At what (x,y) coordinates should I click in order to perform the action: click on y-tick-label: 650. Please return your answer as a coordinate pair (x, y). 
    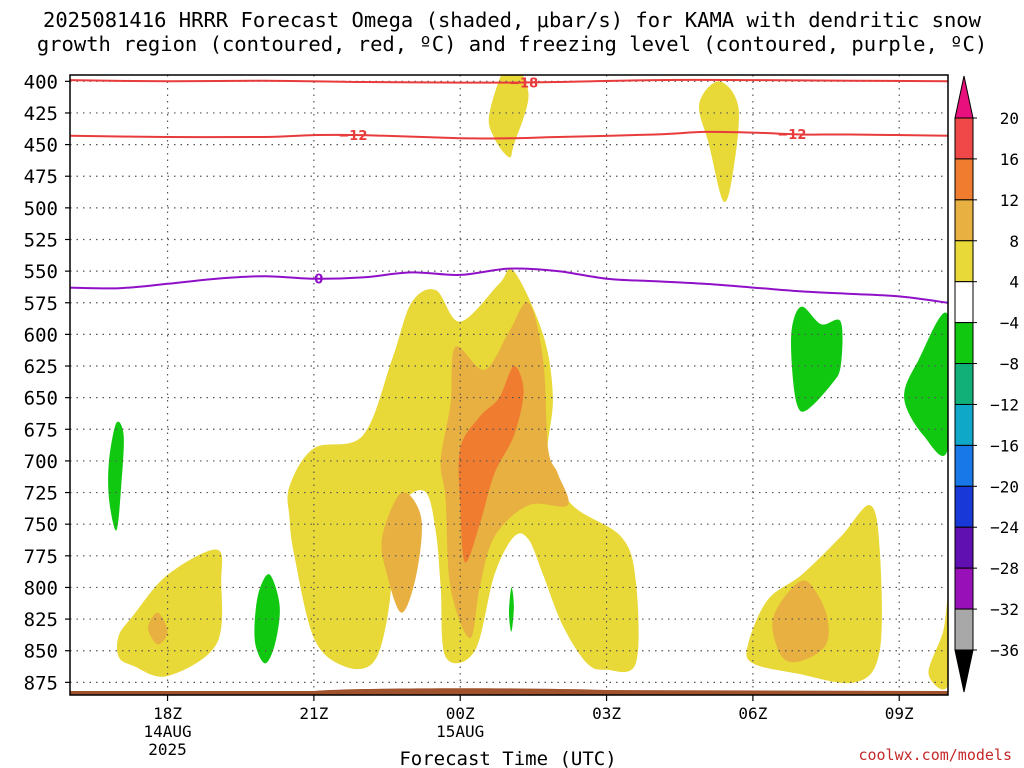
    Looking at the image, I should click on (41, 399).